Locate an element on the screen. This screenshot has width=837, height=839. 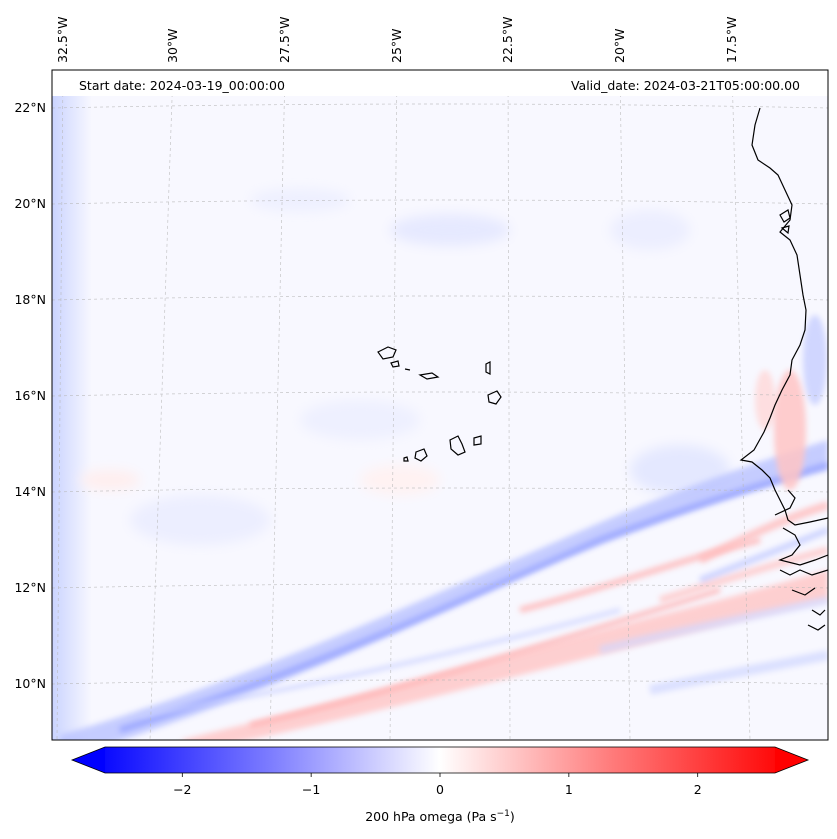
colorbar-tick-label: −2 is located at coordinates (182, 789).